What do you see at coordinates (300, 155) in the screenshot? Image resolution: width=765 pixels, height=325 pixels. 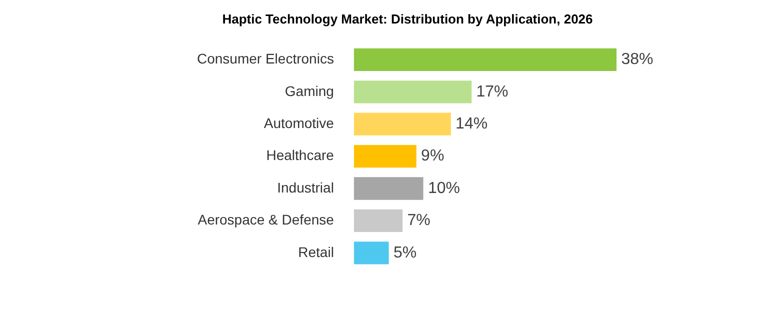 I see `y-tick-label: Healthcare` at bounding box center [300, 155].